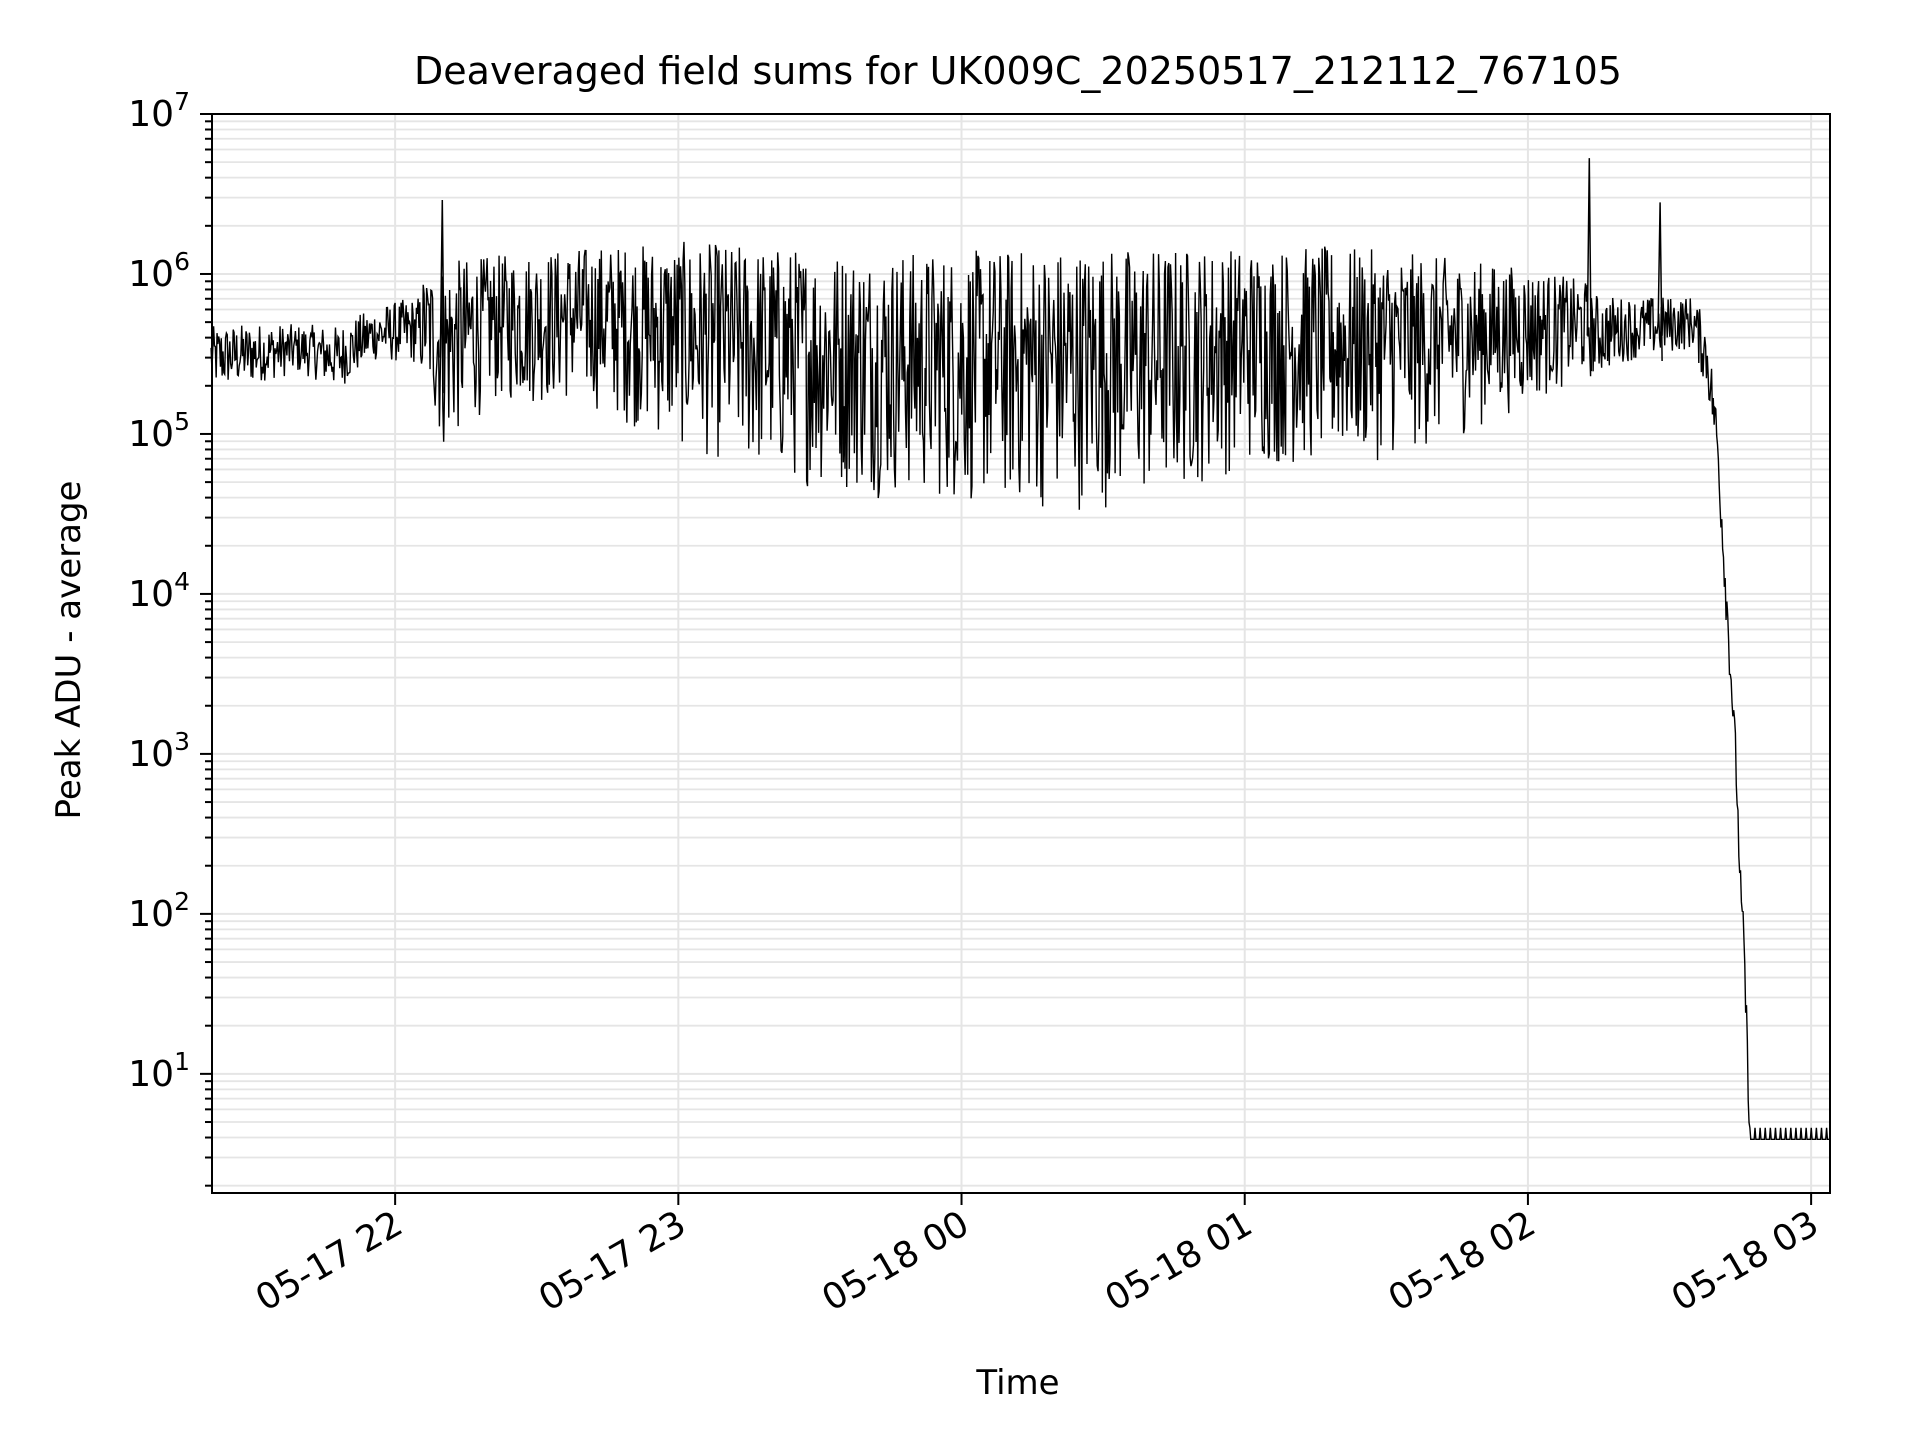 The image size is (1920, 1440). What do you see at coordinates (69, 650) in the screenshot?
I see `y-axis-label: Peak ADU - average` at bounding box center [69, 650].